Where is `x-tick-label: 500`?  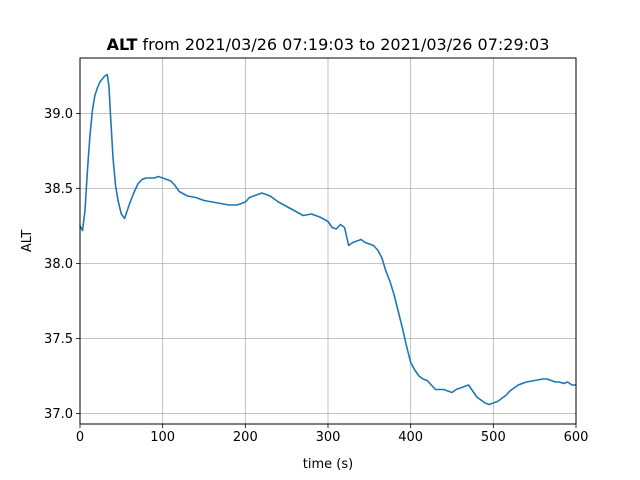 x-tick-label: 500 is located at coordinates (493, 437).